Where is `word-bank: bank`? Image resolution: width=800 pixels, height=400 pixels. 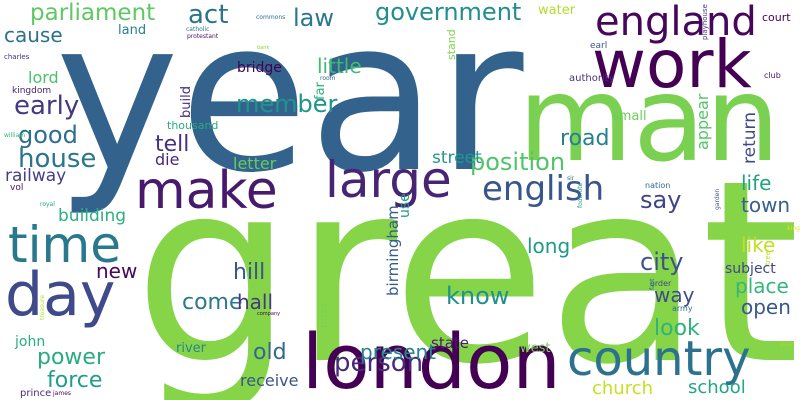
word-bank: bank is located at coordinates (263, 48).